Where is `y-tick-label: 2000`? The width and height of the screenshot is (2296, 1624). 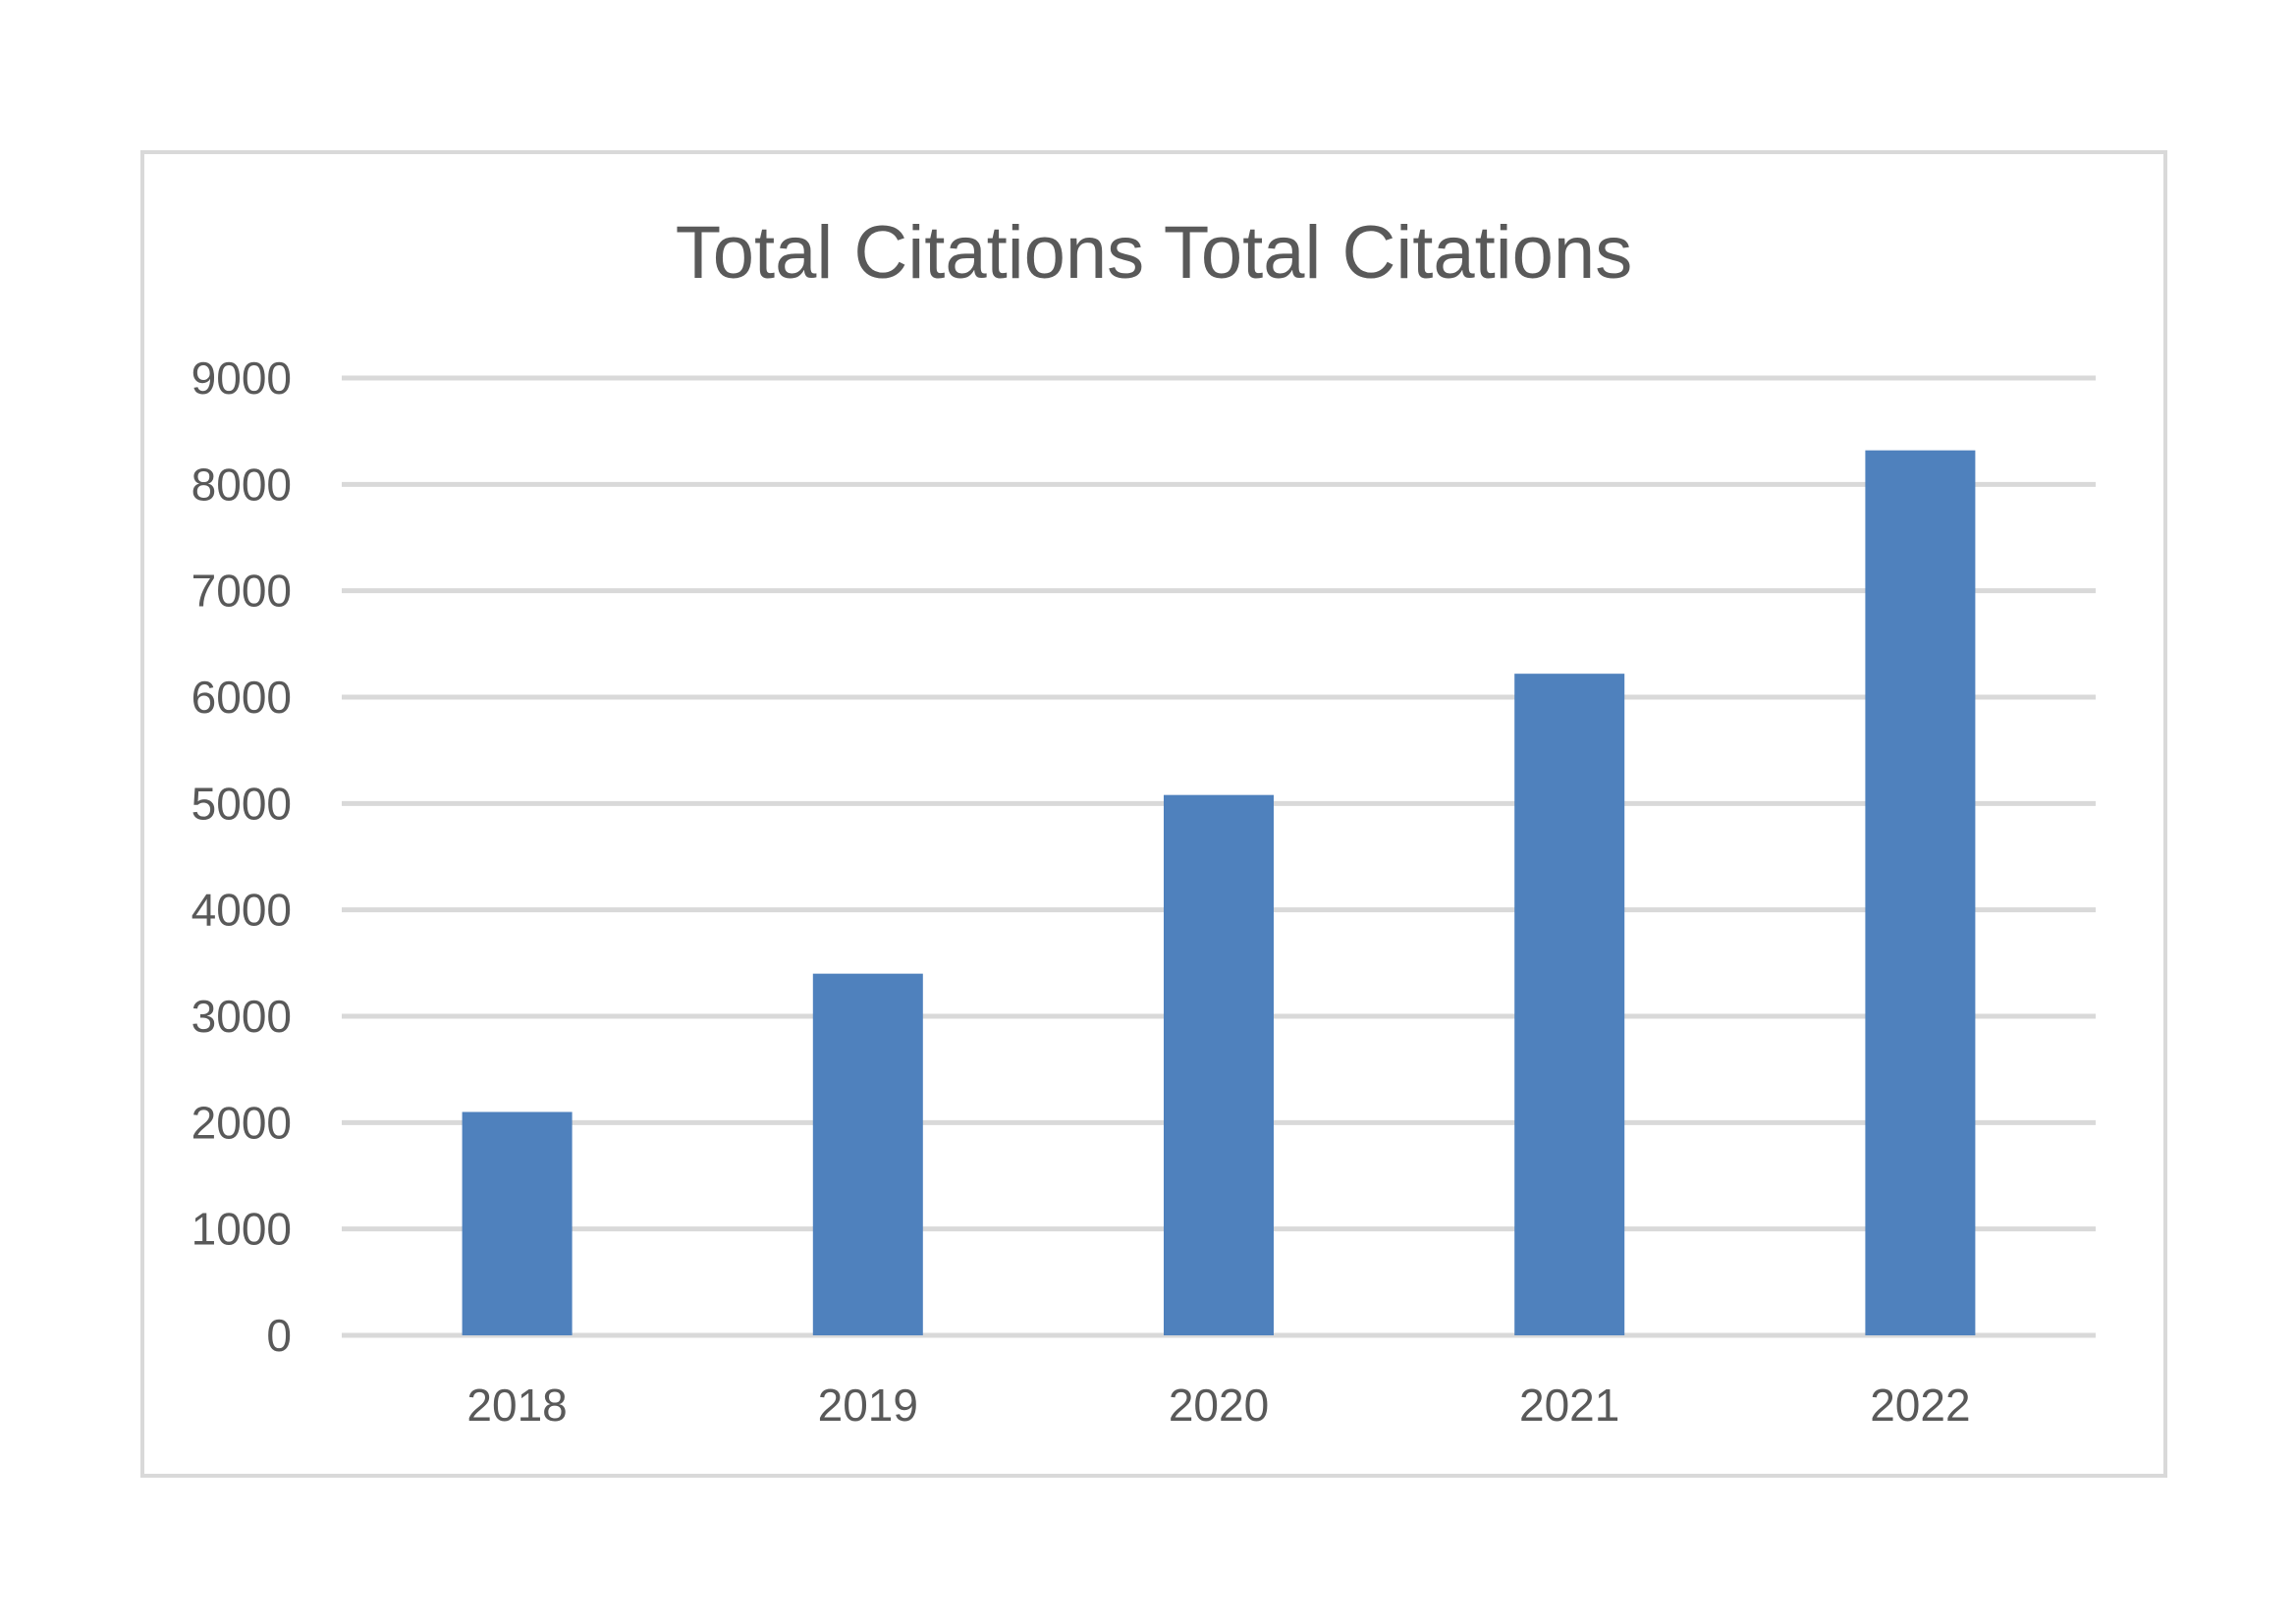
y-tick-label: 2000 is located at coordinates (241, 1122).